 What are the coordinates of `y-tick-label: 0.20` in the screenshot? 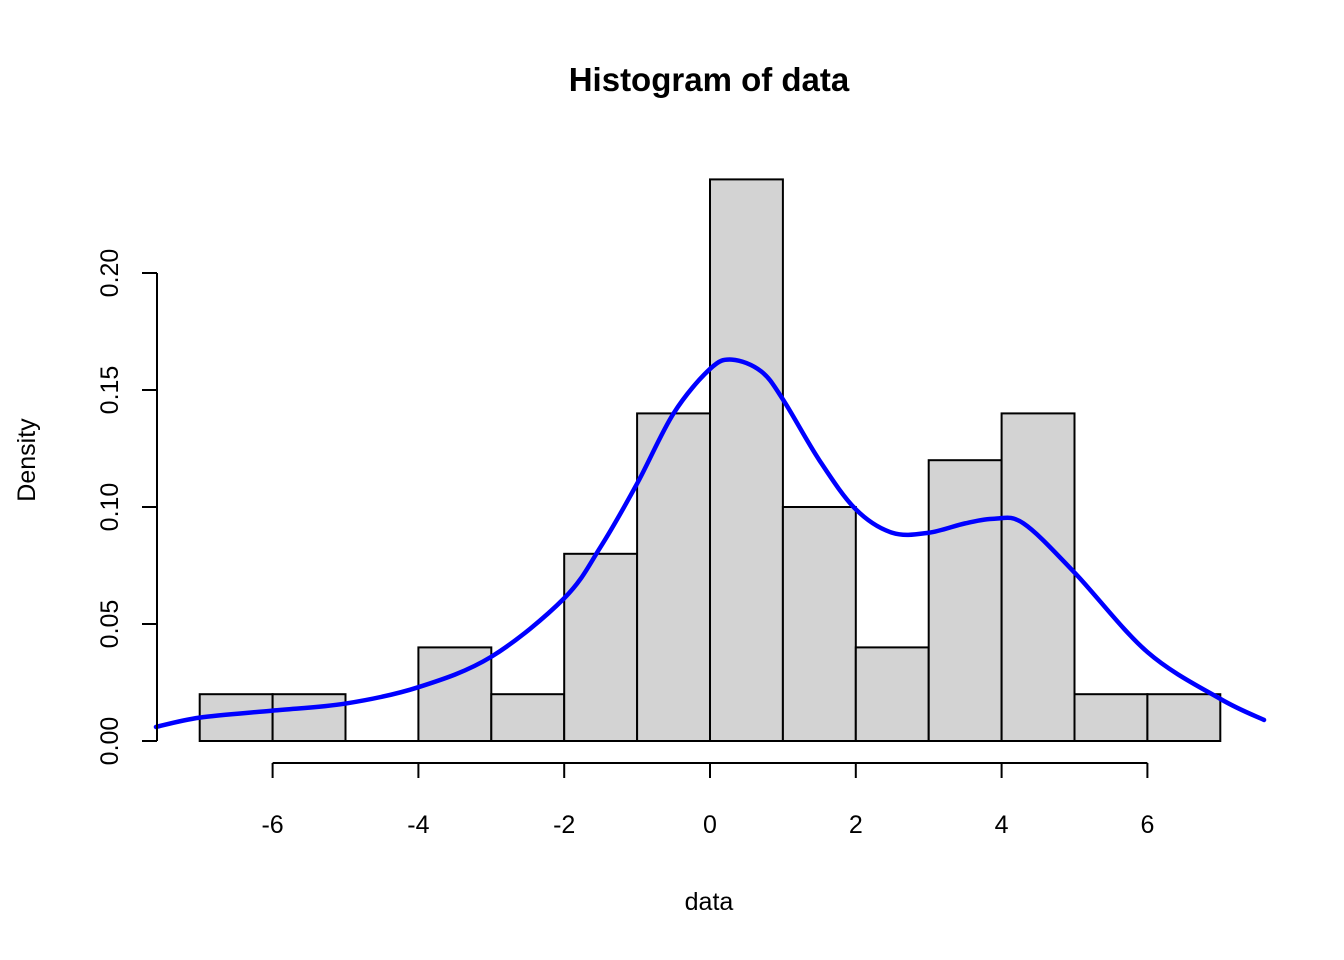 It's located at (110, 273).